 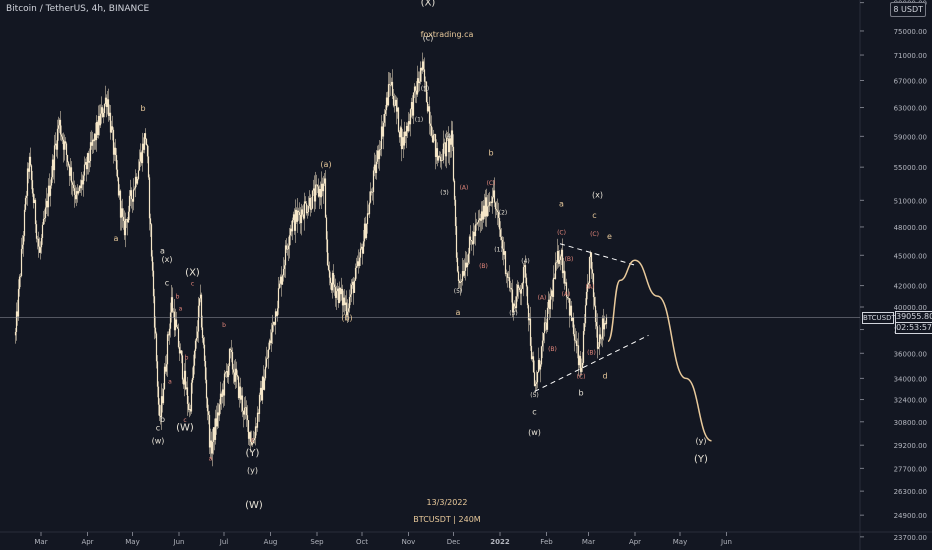 I want to click on price-tick-label: 24900.00, so click(x=910, y=516).